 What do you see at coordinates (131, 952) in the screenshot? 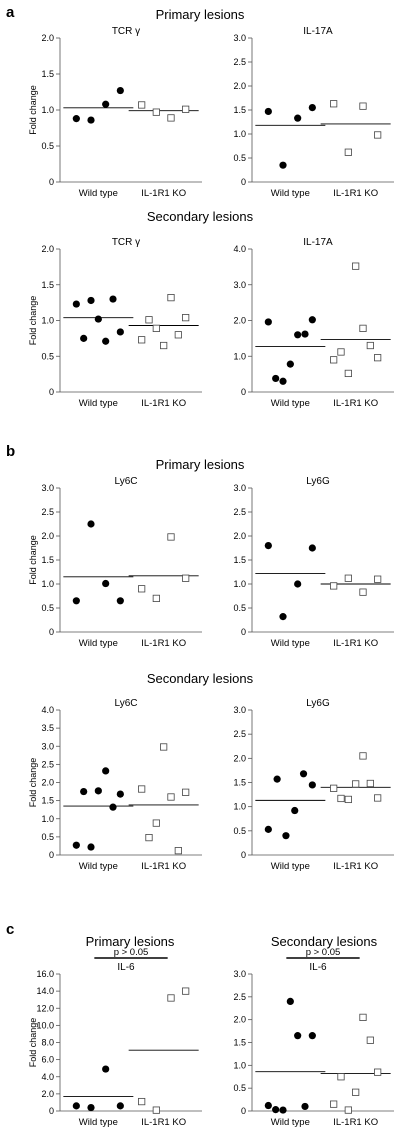
I see `p-value-label: p > 0.05` at bounding box center [131, 952].